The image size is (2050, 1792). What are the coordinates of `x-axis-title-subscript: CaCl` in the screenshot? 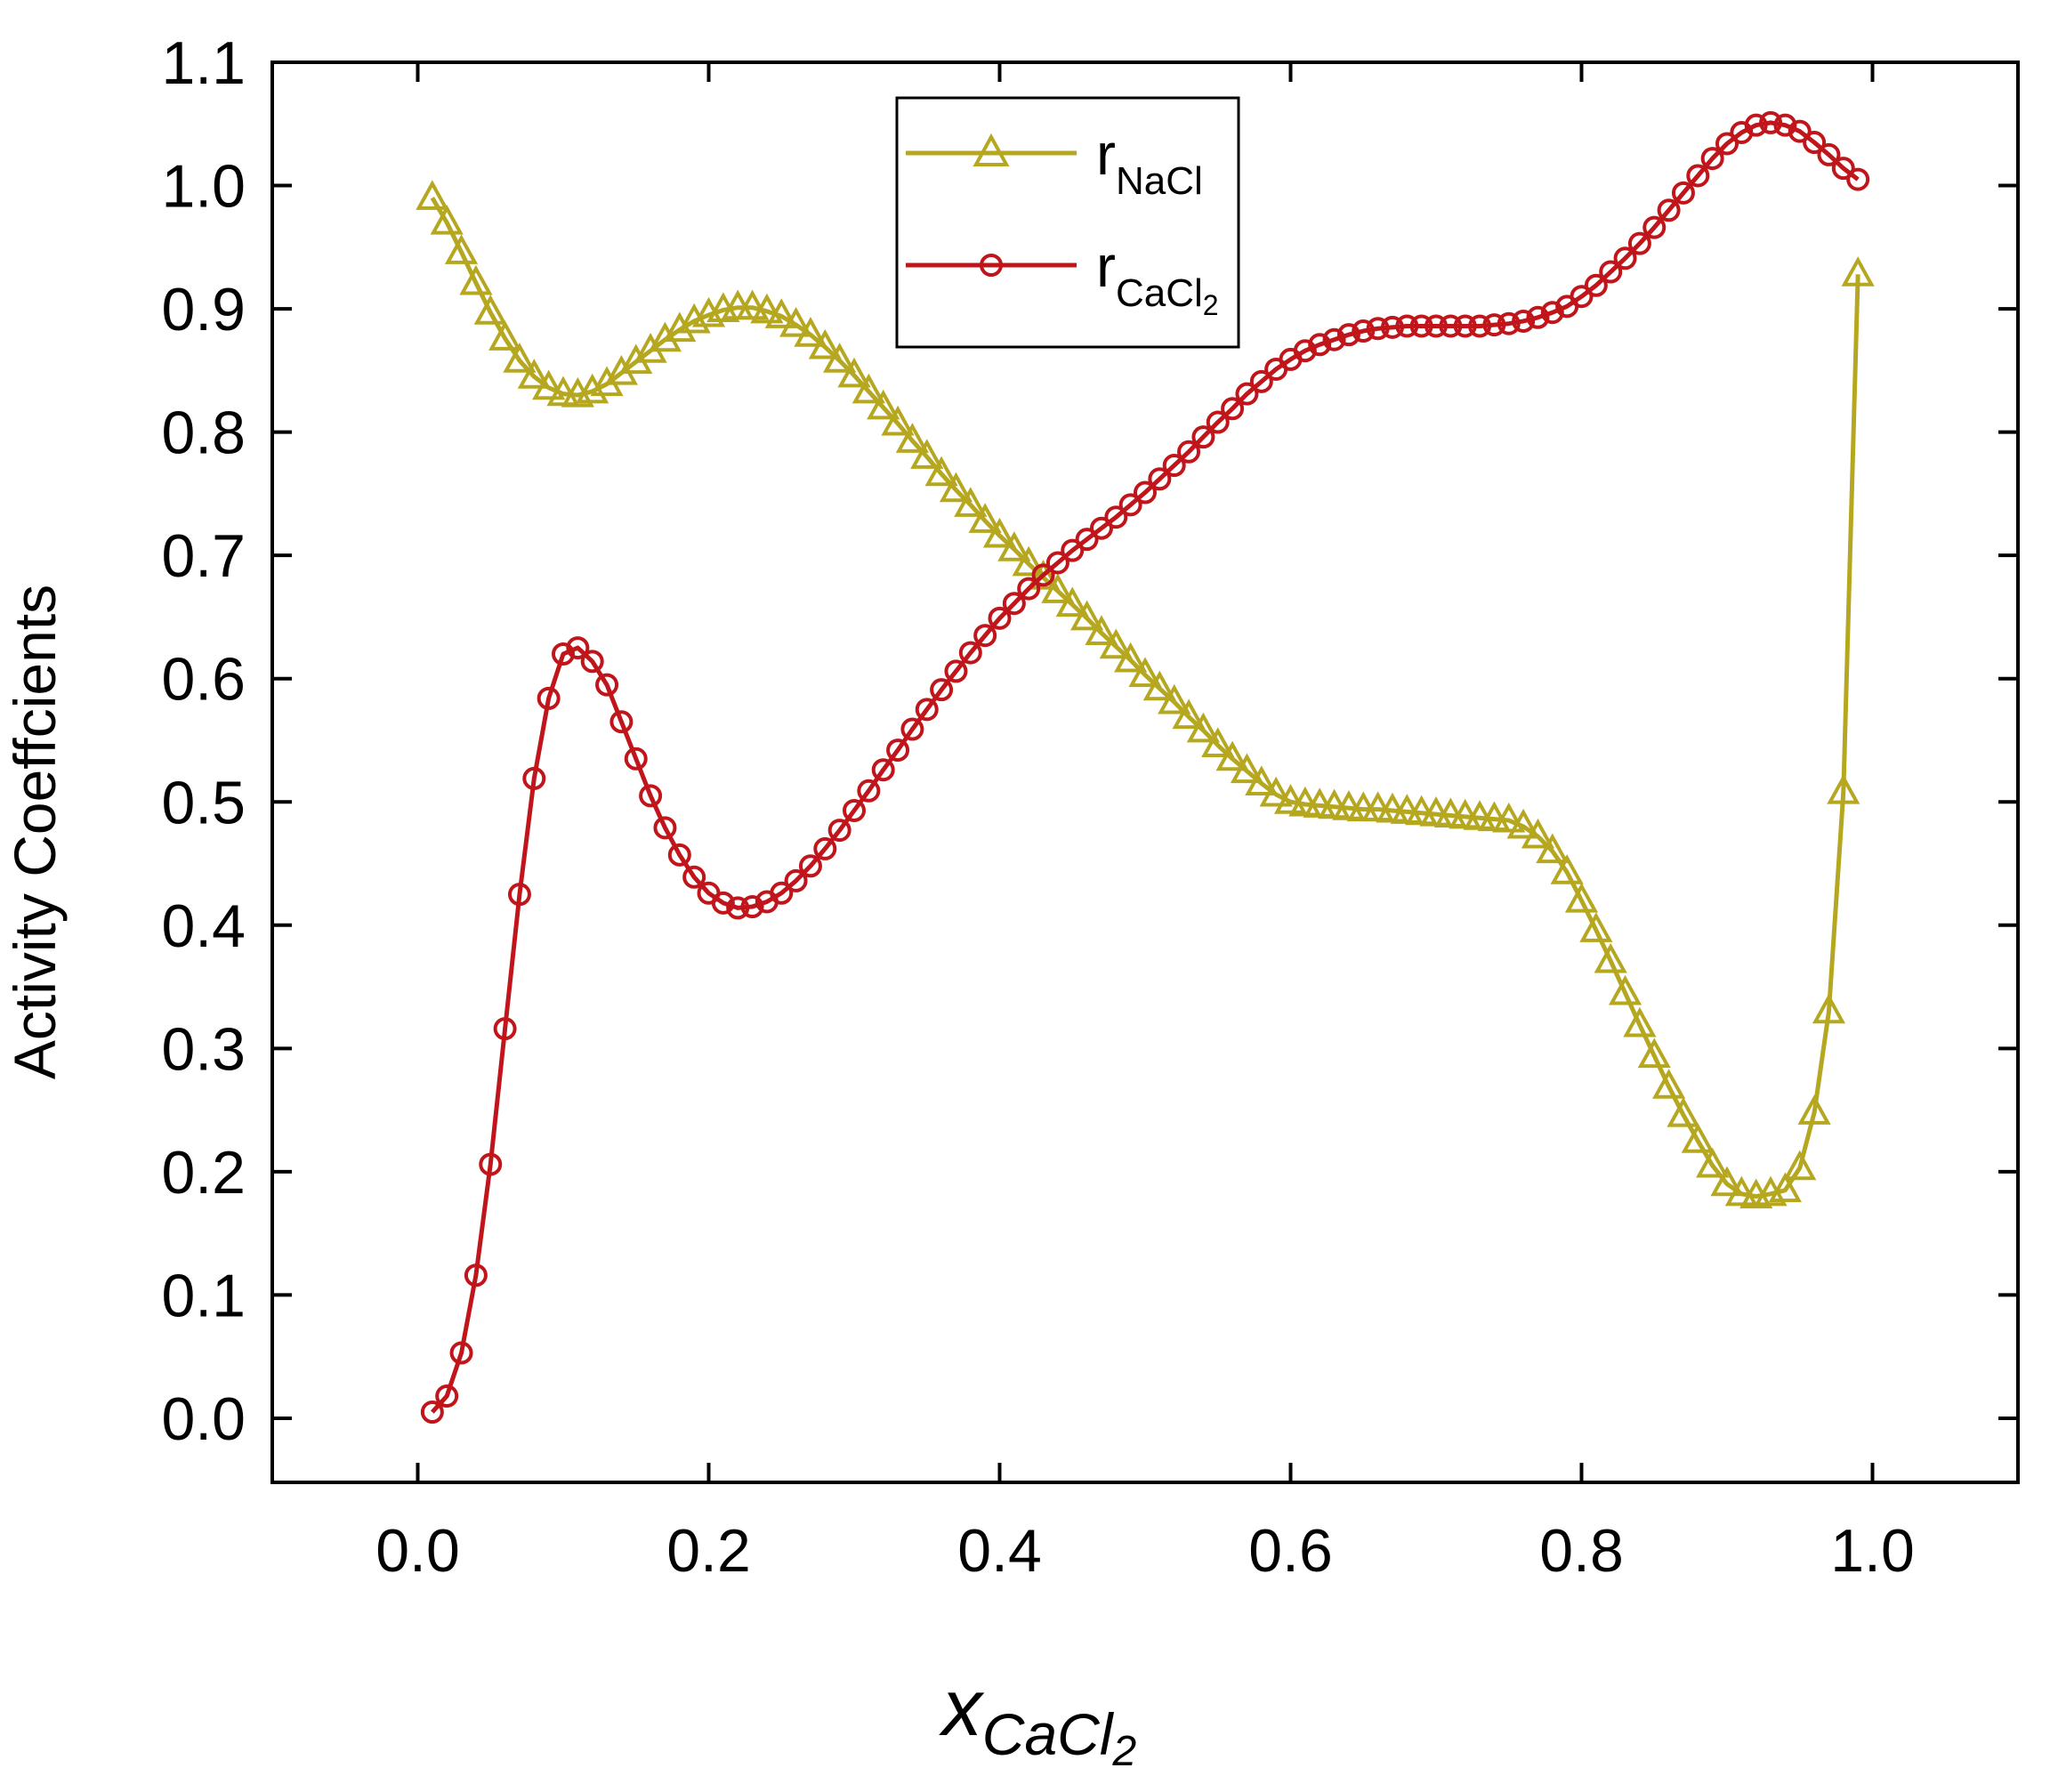 It's located at (1048, 1734).